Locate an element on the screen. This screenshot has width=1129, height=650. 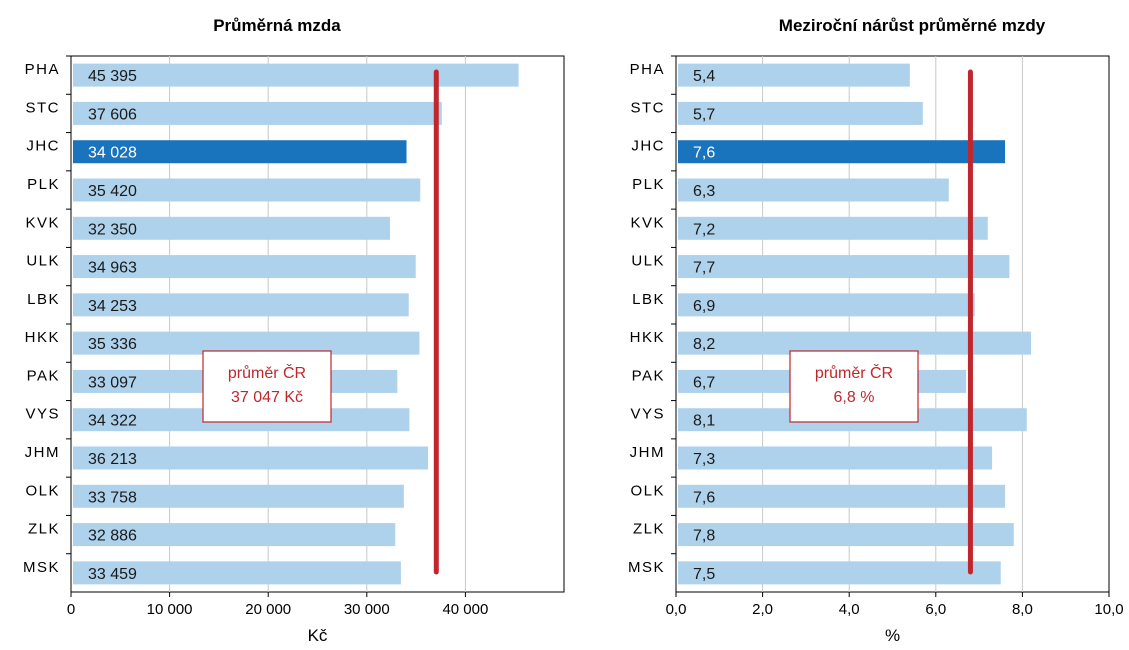
wage-bar-pha is located at coordinates (296, 75).